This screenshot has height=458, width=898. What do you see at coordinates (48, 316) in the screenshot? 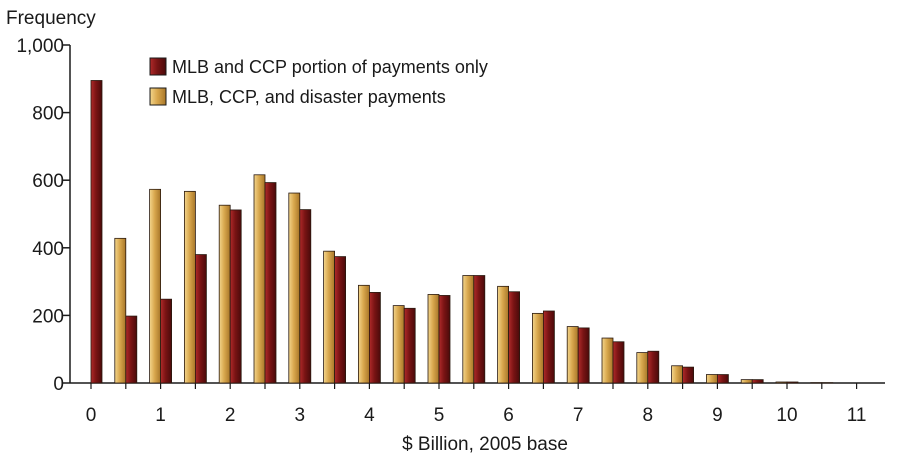
I see `y-tick-label: 200` at bounding box center [48, 316].